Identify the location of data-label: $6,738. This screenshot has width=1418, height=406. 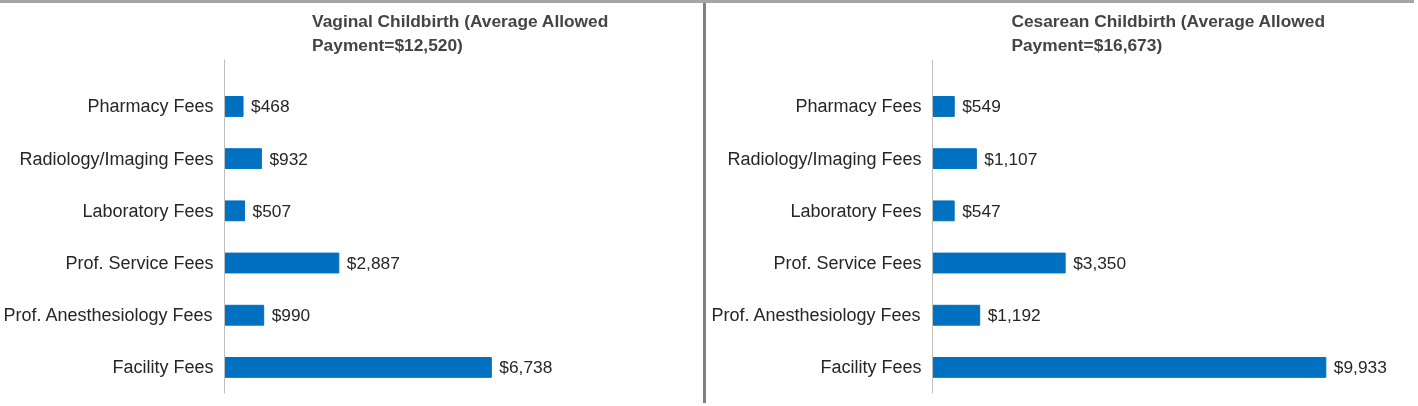
(526, 367).